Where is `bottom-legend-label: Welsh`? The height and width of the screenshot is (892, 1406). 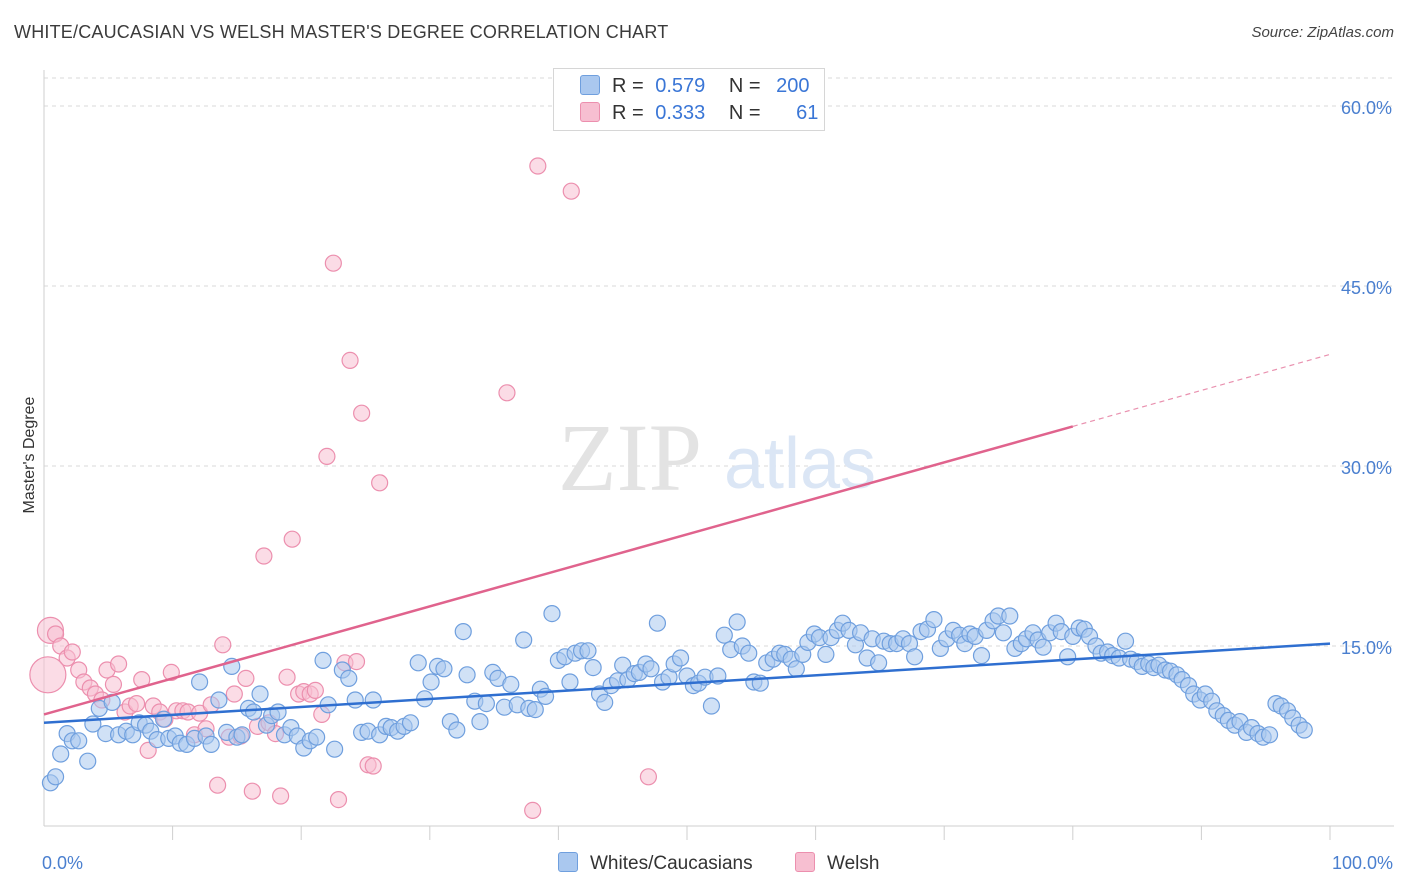 bottom-legend-label: Welsh is located at coordinates (853, 863).